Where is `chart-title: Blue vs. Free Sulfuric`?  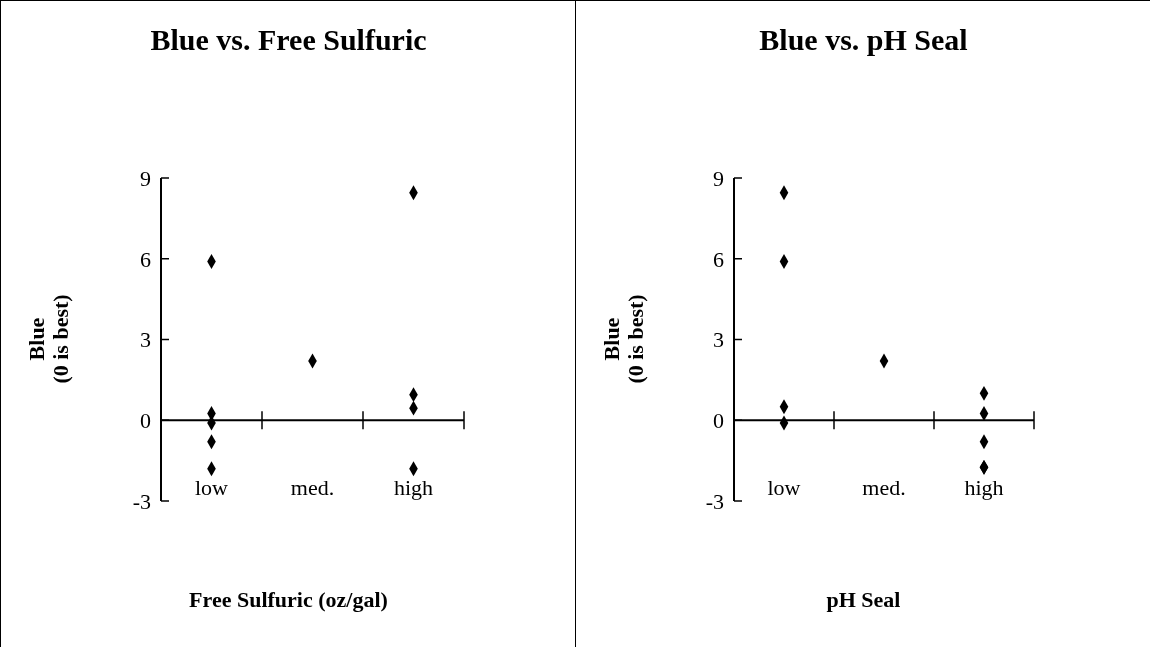 chart-title: Blue vs. Free Sulfuric is located at coordinates (288, 40).